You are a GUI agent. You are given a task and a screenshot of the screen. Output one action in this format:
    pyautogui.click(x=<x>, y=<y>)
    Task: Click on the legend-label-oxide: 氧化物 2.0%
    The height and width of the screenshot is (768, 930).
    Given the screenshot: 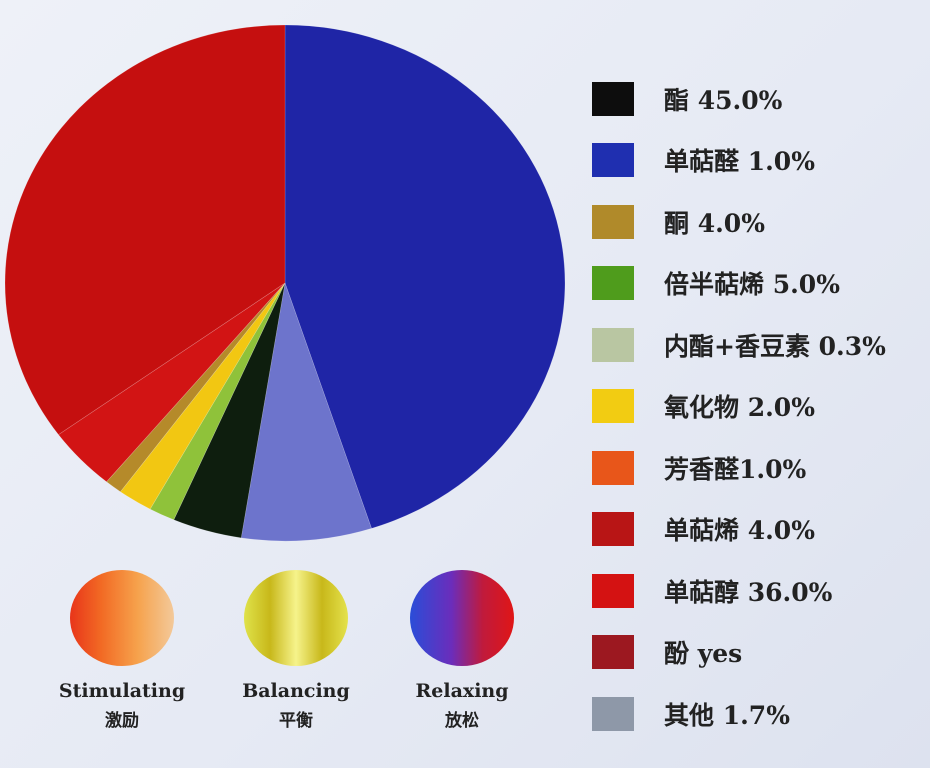 What is the action you would take?
    pyautogui.click(x=739, y=408)
    